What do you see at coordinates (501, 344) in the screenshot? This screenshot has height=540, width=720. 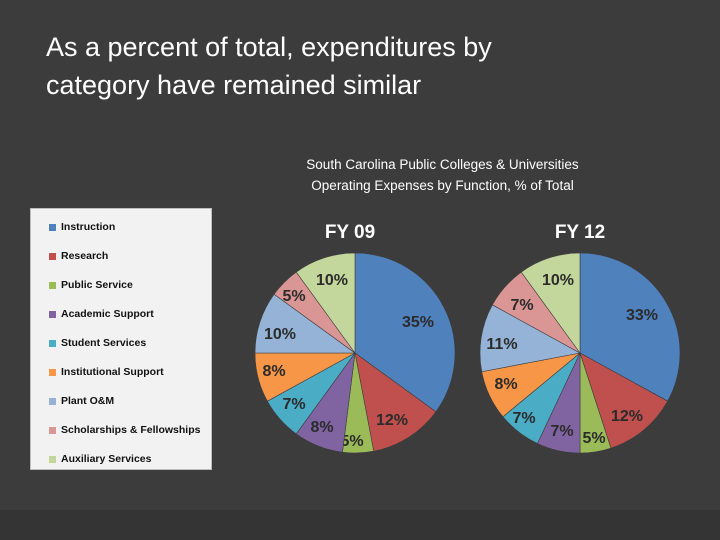 I see `slice-label: 11%` at bounding box center [501, 344].